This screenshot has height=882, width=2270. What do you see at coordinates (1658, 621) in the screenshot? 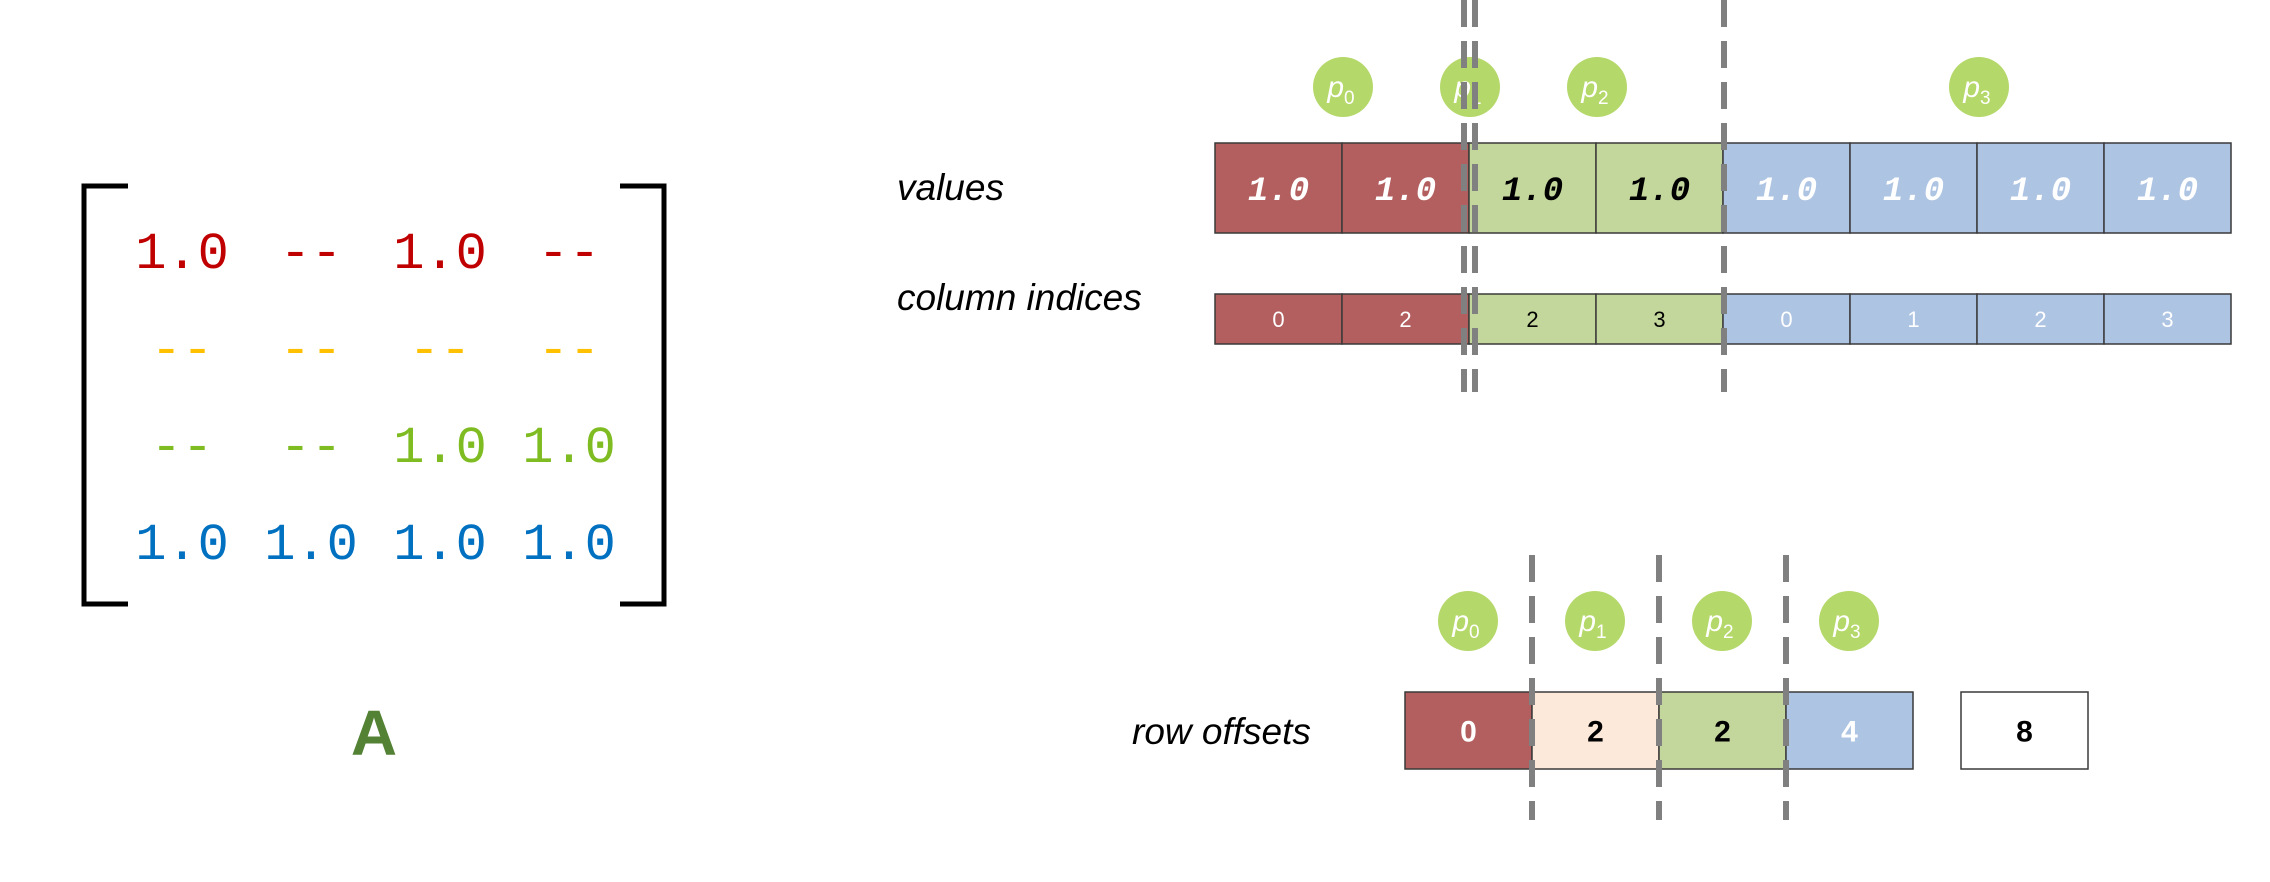
I see `bottom-partition-badges: p0 p1 p2 p3` at bounding box center [1658, 621].